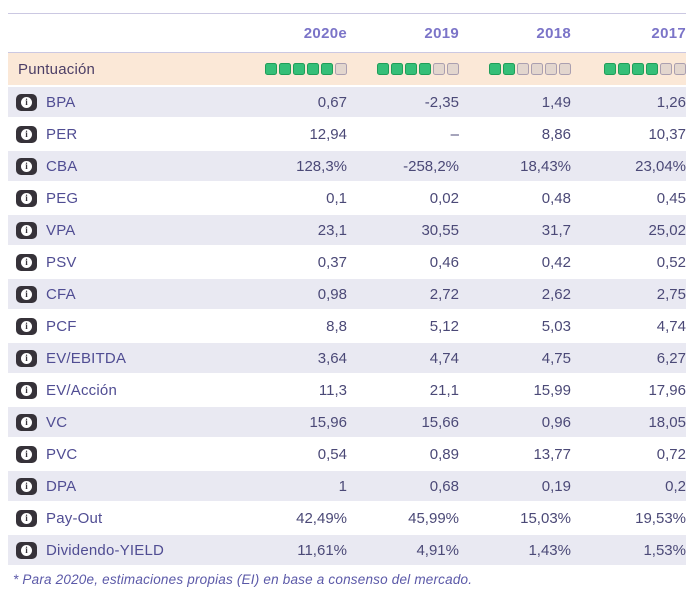 The width and height of the screenshot is (694, 593). Describe the element at coordinates (628, 518) in the screenshot. I see `metric-value: 19,53%` at that location.